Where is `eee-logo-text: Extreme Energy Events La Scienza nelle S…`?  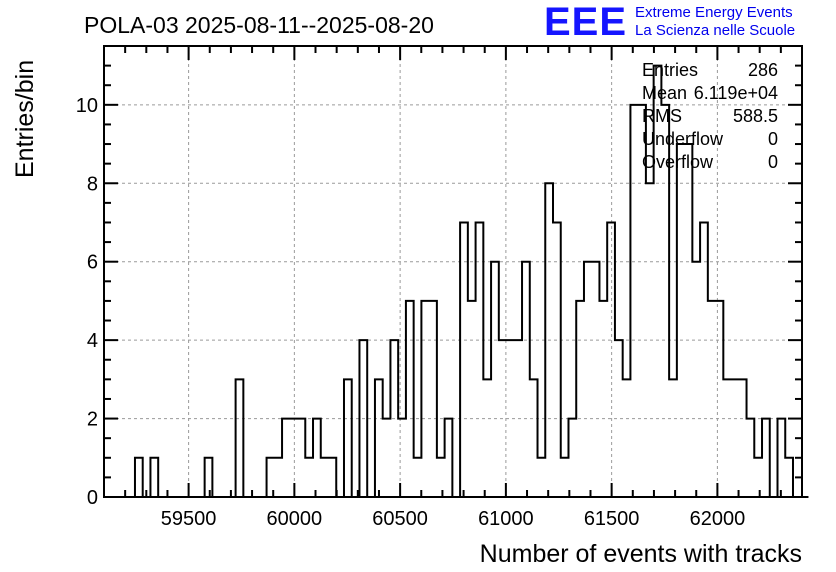
eee-logo-text: Extreme Energy Events La Scienza nelle S… is located at coordinates (715, 22).